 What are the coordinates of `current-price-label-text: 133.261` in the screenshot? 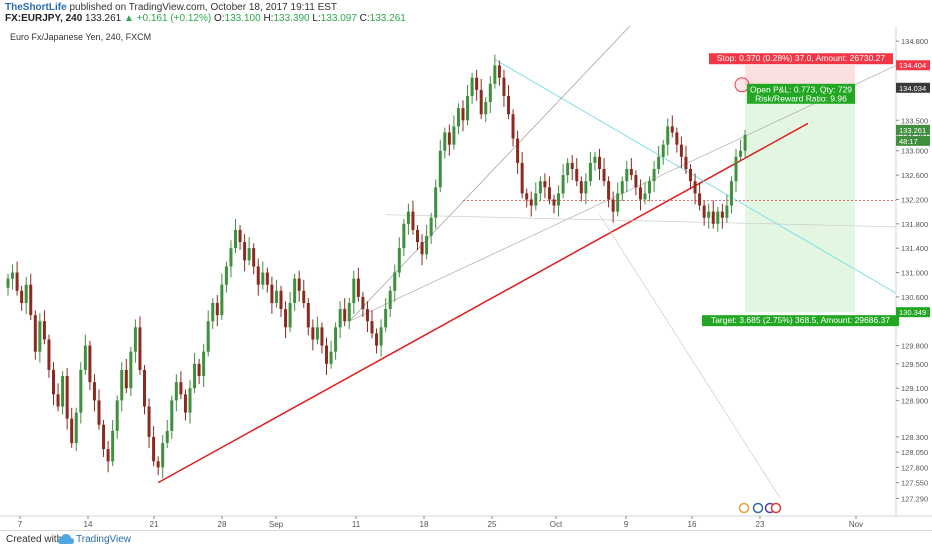 It's located at (912, 130).